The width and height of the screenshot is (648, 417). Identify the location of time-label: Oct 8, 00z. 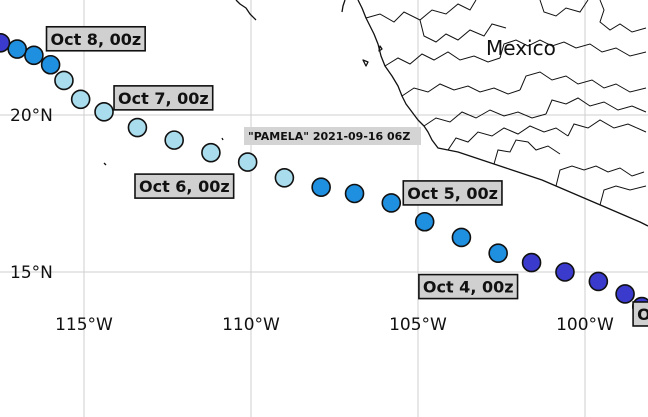
(95, 38).